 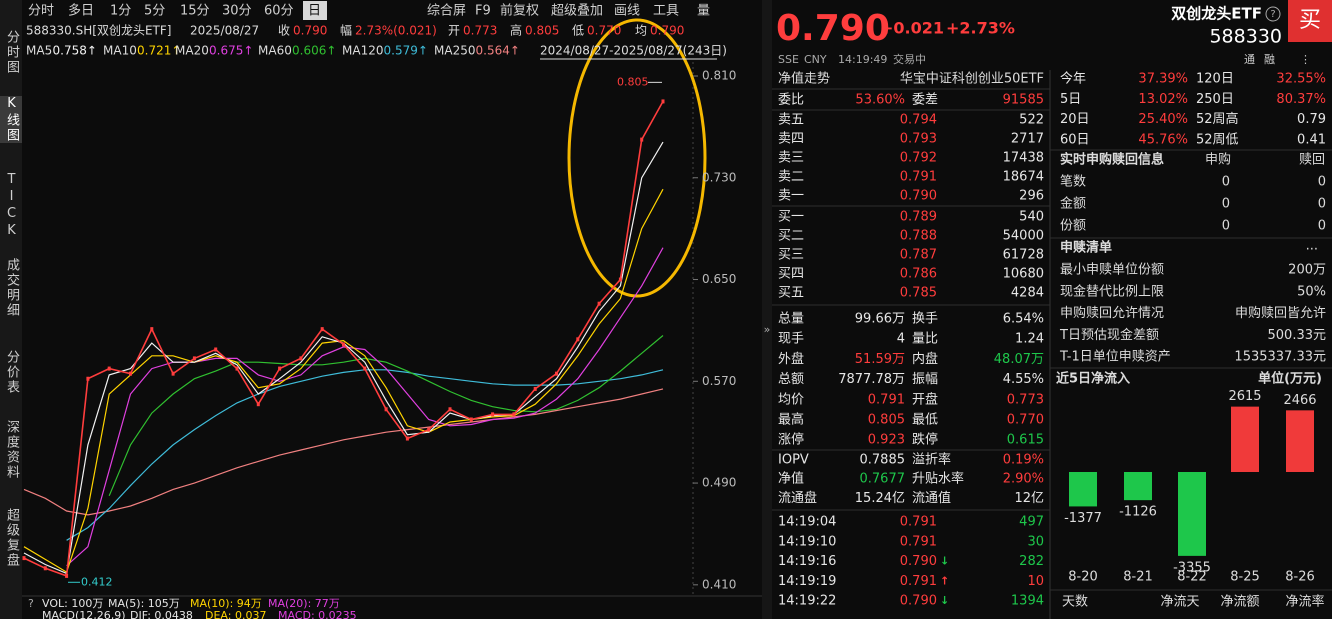 What do you see at coordinates (1138, 577) in the screenshot?
I see `x-tick-label: 8-21` at bounding box center [1138, 577].